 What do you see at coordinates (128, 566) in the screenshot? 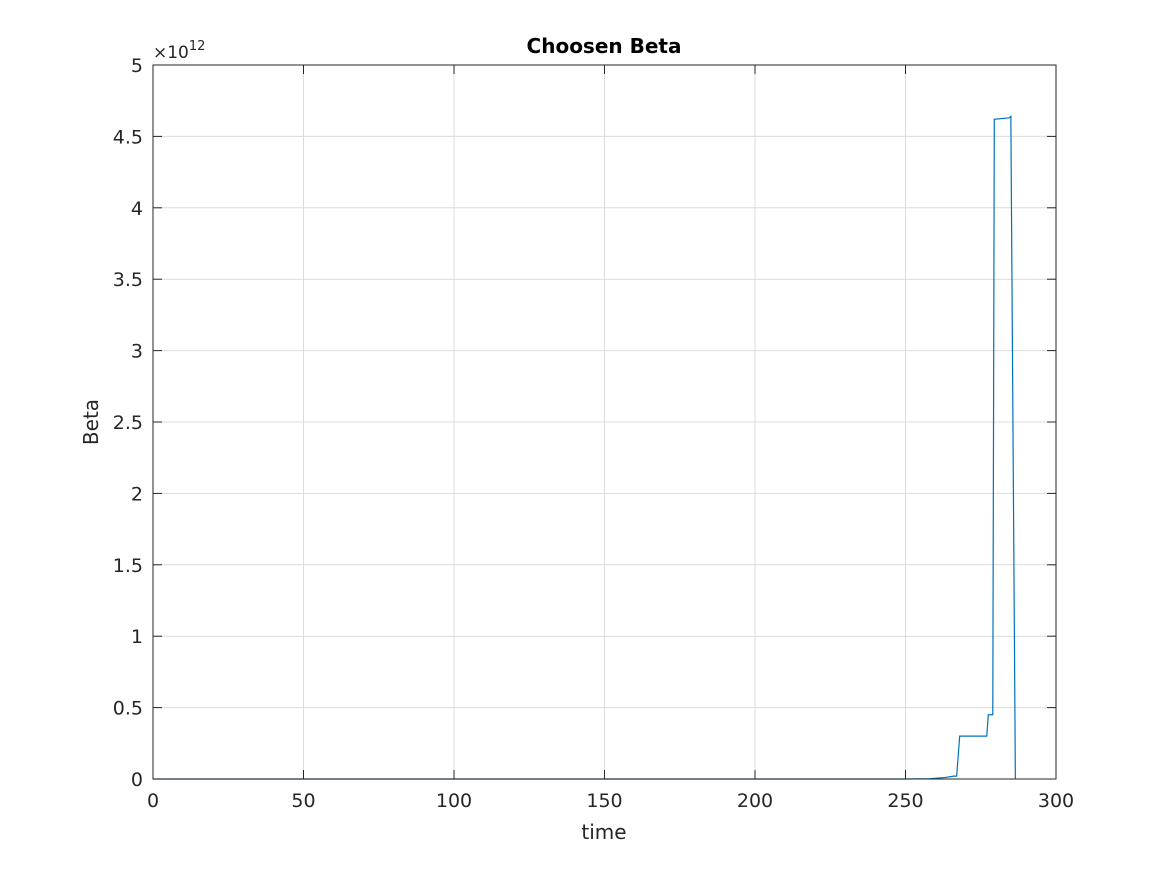
I see `y-tick-label: 1.5` at bounding box center [128, 566].